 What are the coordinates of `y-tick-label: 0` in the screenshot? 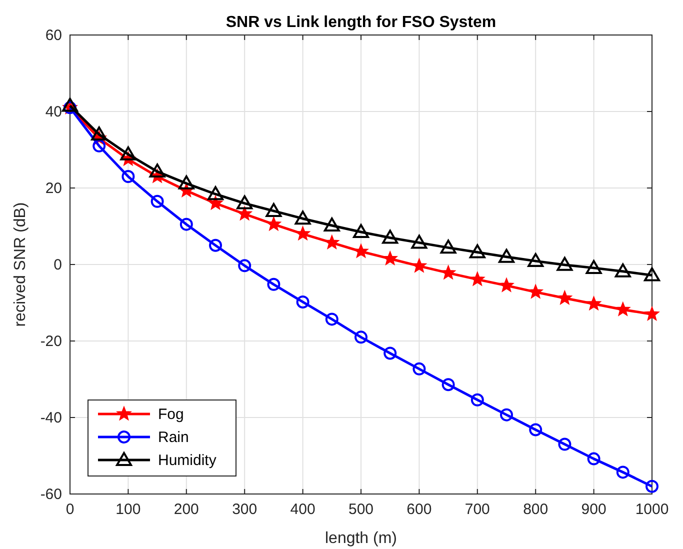 It's located at (58, 265).